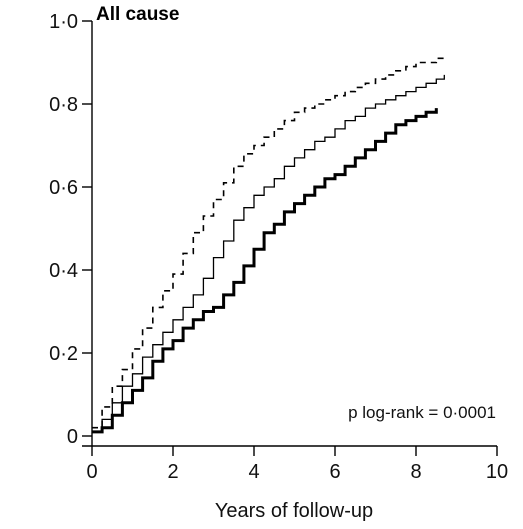  I want to click on p-value-annotation: p log-rank = 0·0001, so click(422, 412).